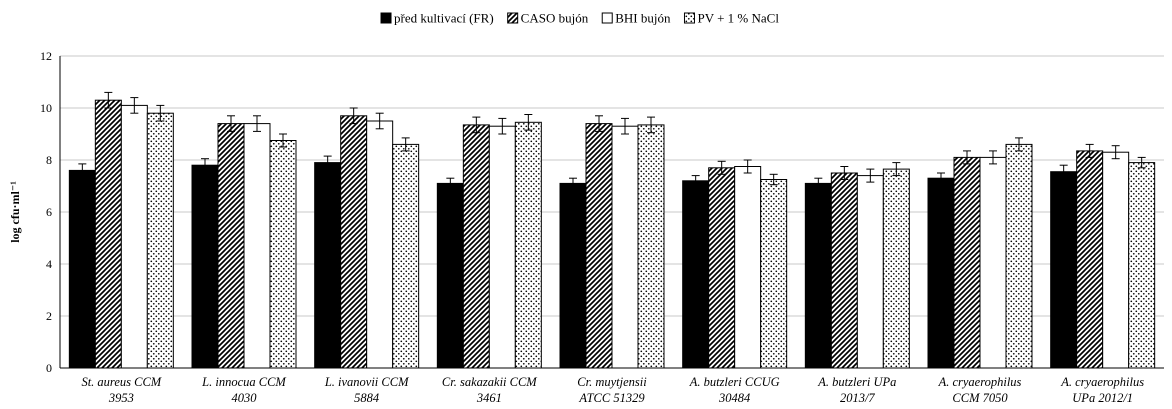  Describe the element at coordinates (15, 212) in the screenshot. I see `y-axis-title: log cfu·ml⁻¹` at that location.